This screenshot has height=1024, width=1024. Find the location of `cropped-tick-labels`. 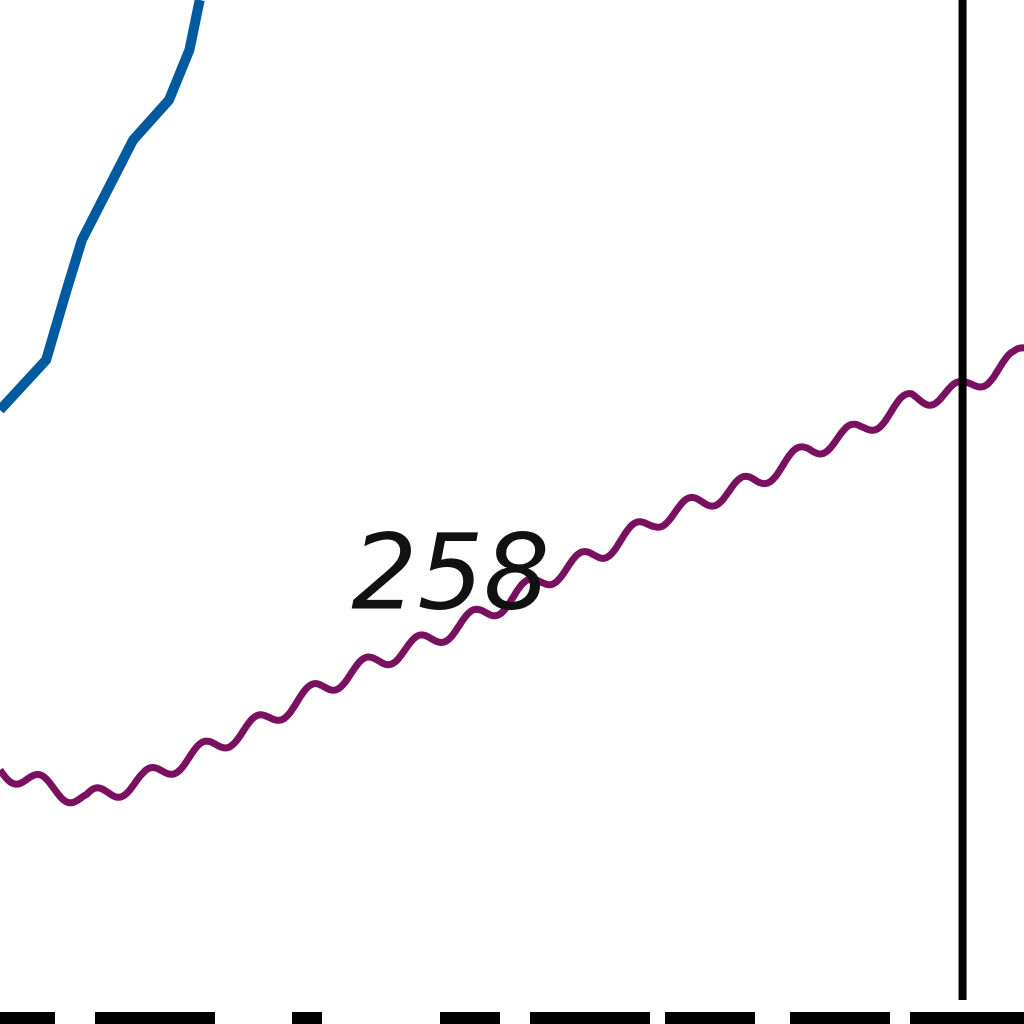

cropped-tick-labels is located at coordinates (512, 1018).